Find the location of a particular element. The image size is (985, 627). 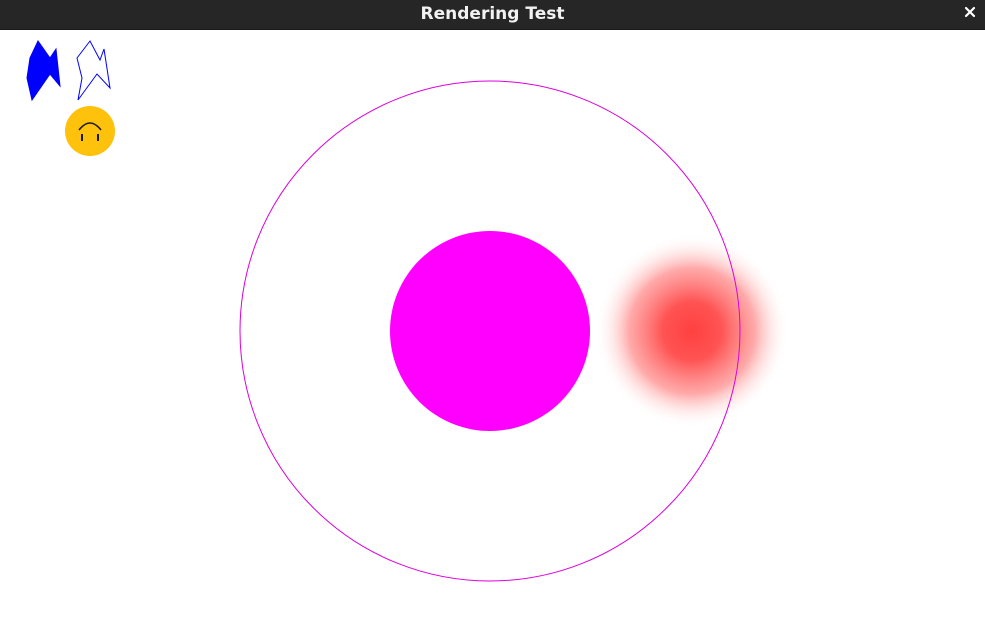

close-icon is located at coordinates (970, 12).